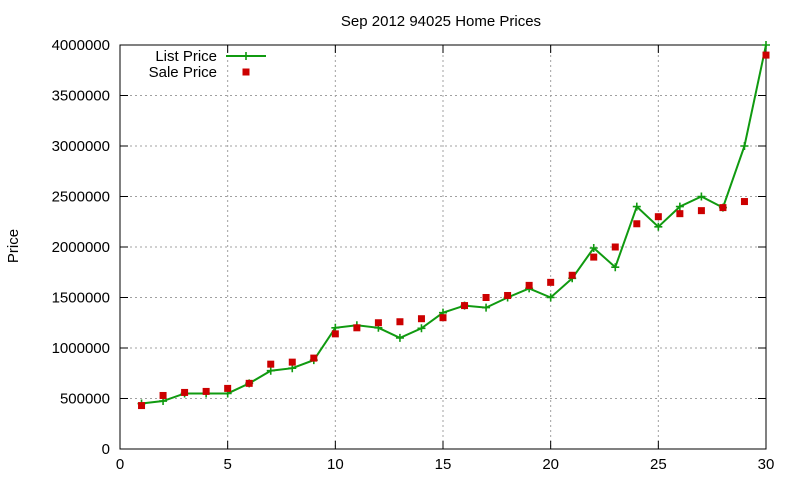 The image size is (800, 480). What do you see at coordinates (766, 464) in the screenshot?
I see `x-tick-label: 30` at bounding box center [766, 464].